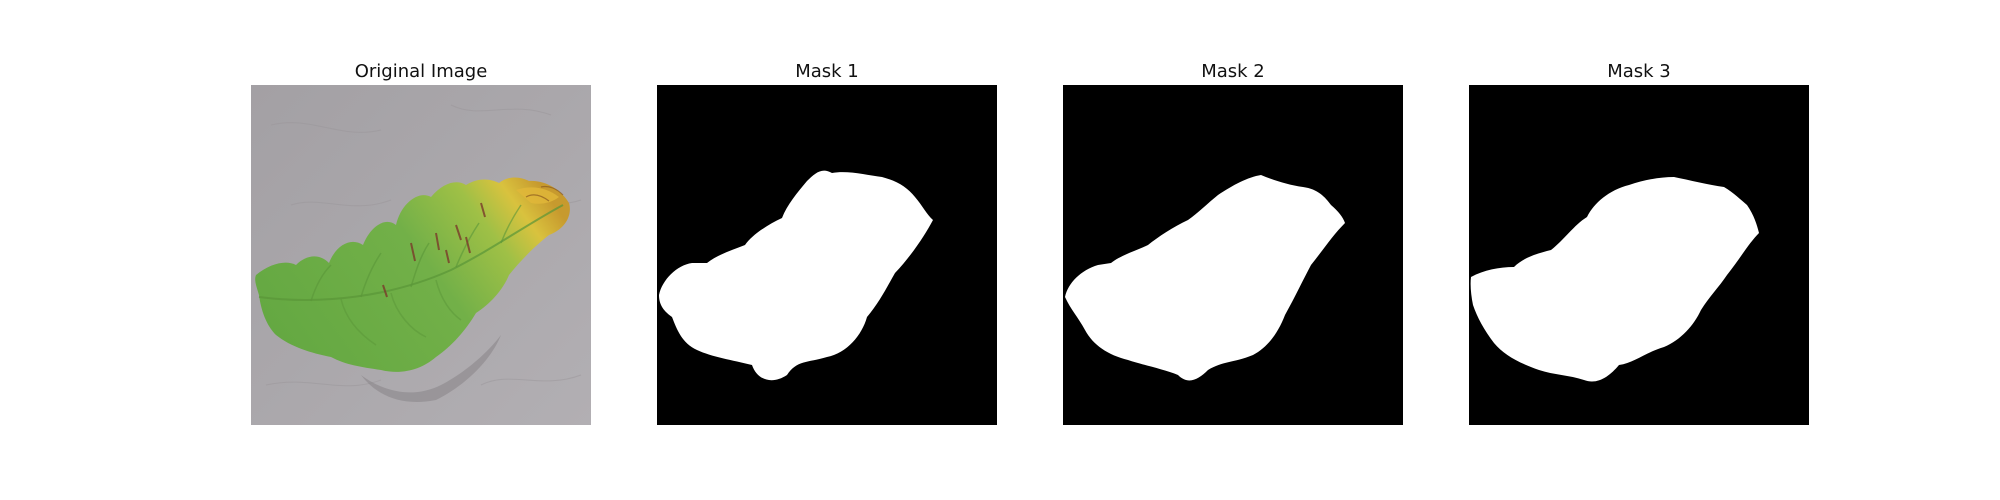 The width and height of the screenshot is (2000, 500). What do you see at coordinates (827, 255) in the screenshot?
I see `mask-1-image` at bounding box center [827, 255].